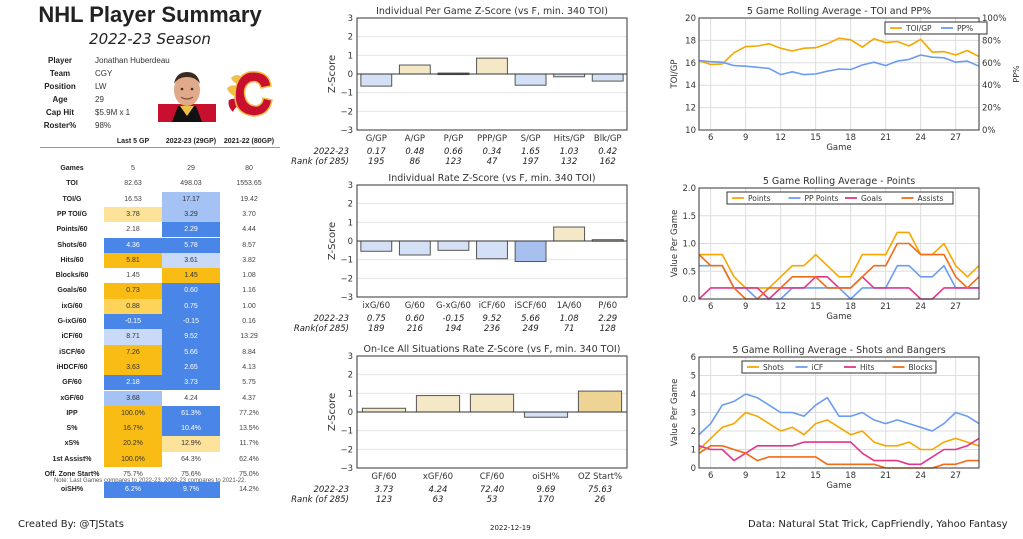  I want to click on table-cell: 8.71, so click(133, 337).